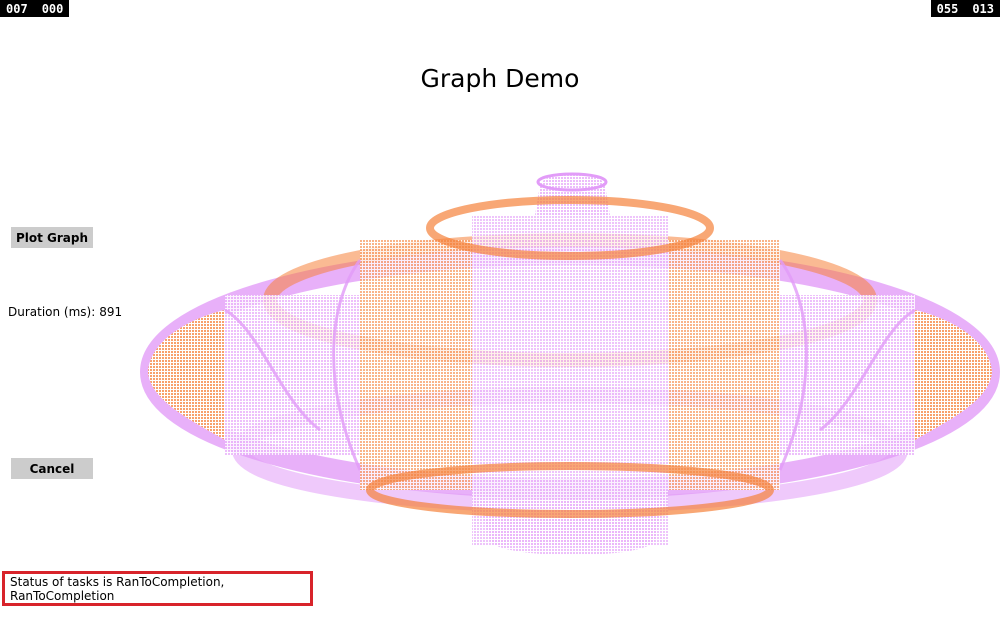 The width and height of the screenshot is (1000, 625). I want to click on left-cap, so click(186, 375).